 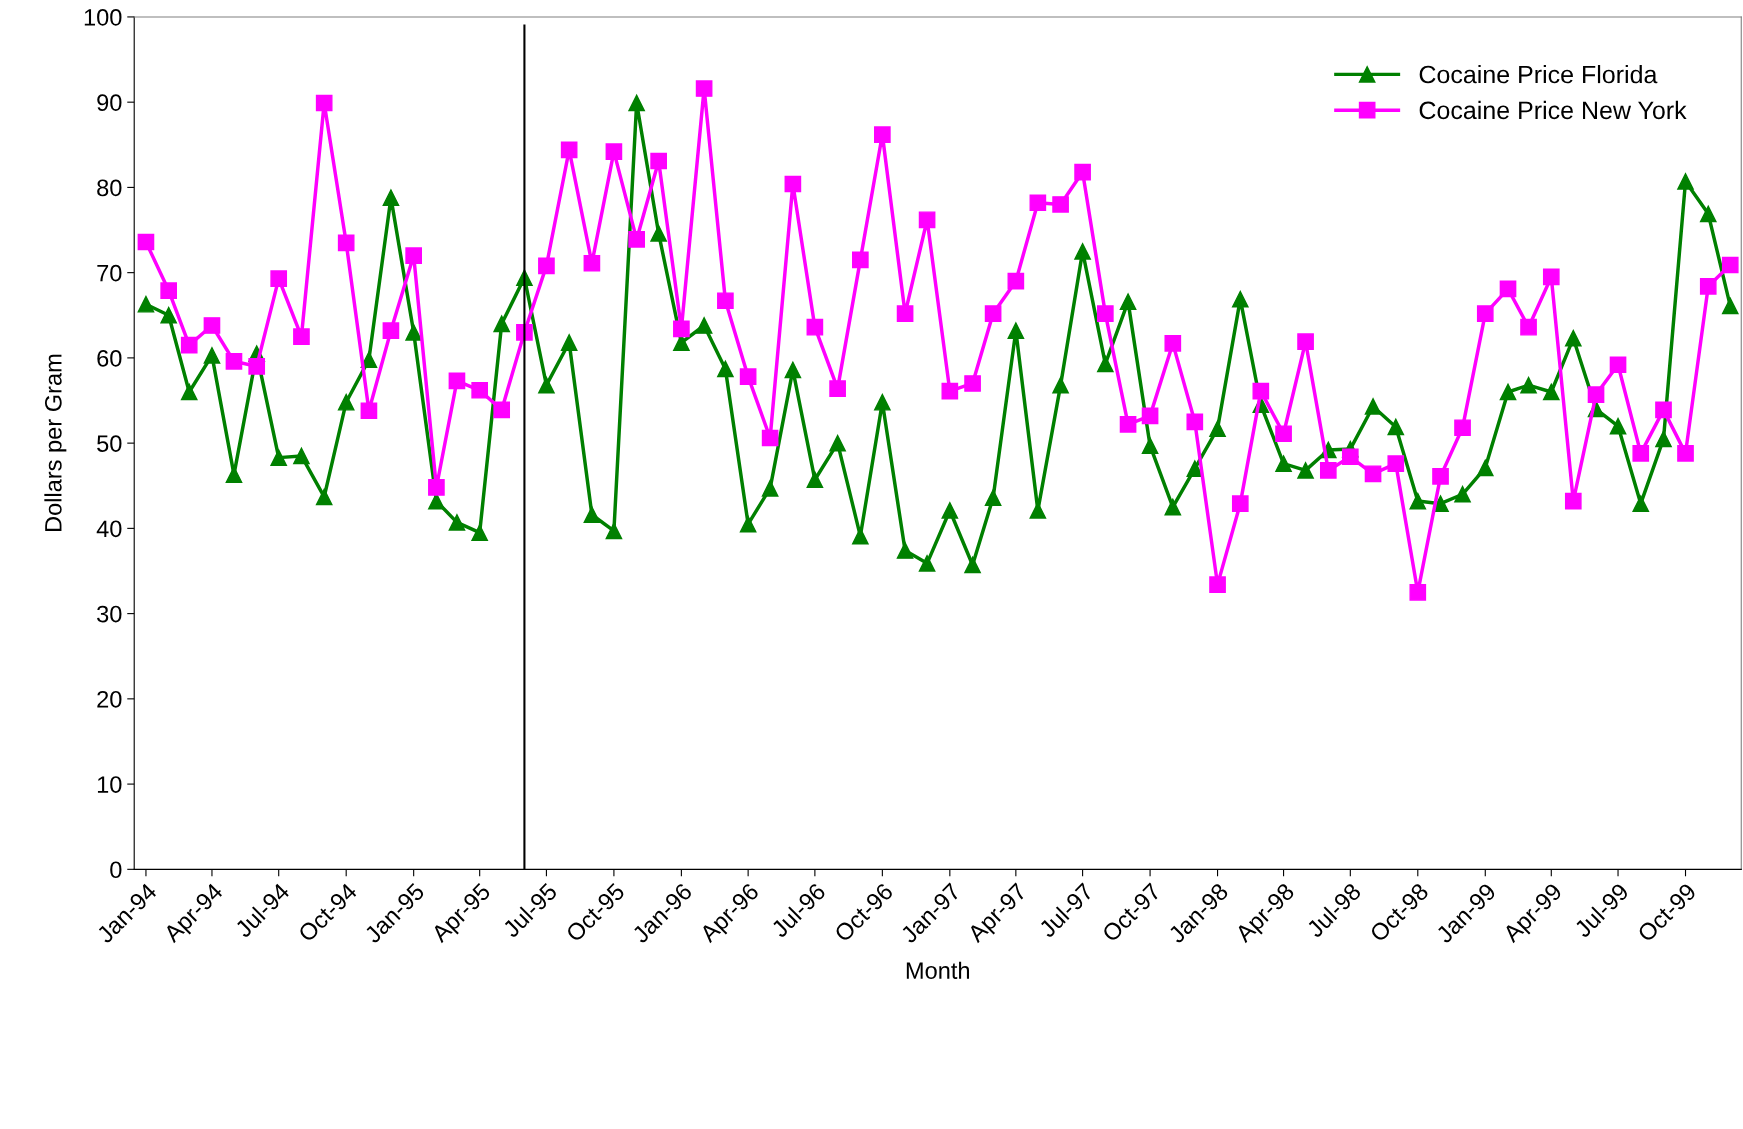 What do you see at coordinates (1553, 110) in the screenshot?
I see `legend-label: Cocaine Price New York` at bounding box center [1553, 110].